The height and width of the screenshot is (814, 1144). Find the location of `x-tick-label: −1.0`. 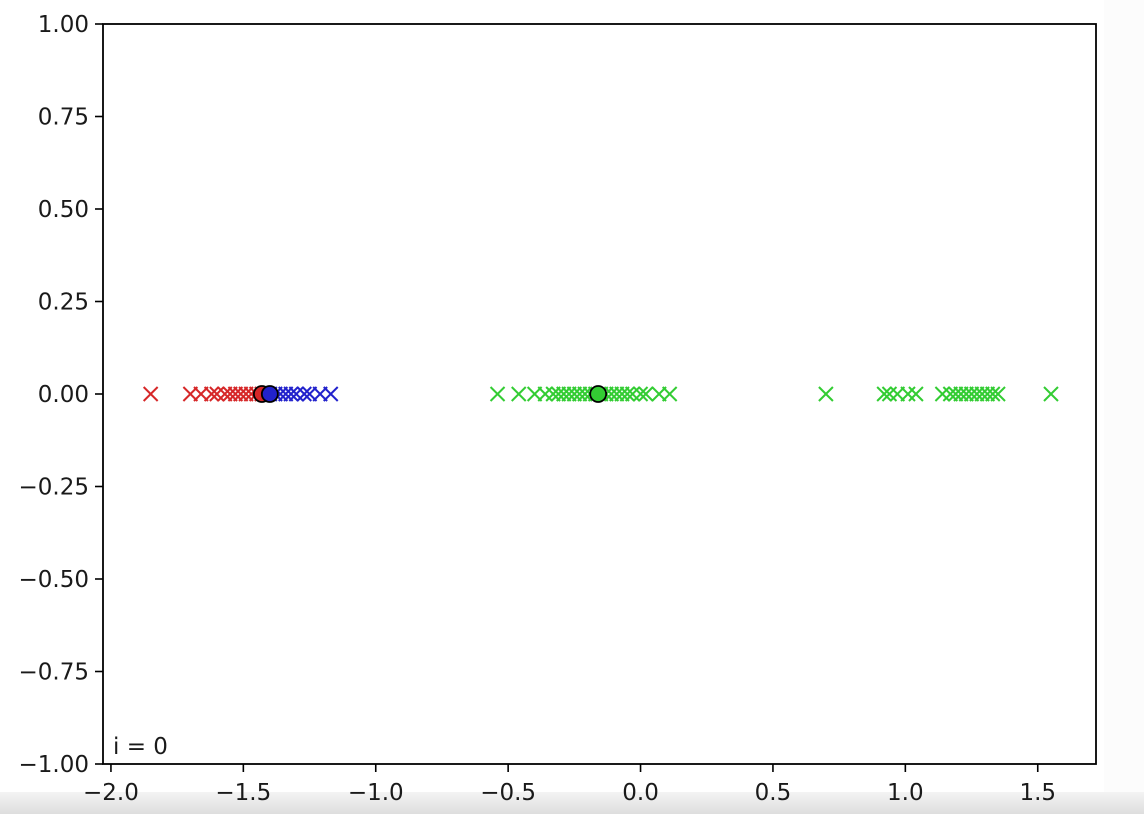

x-tick-label: −1.0 is located at coordinates (376, 793).